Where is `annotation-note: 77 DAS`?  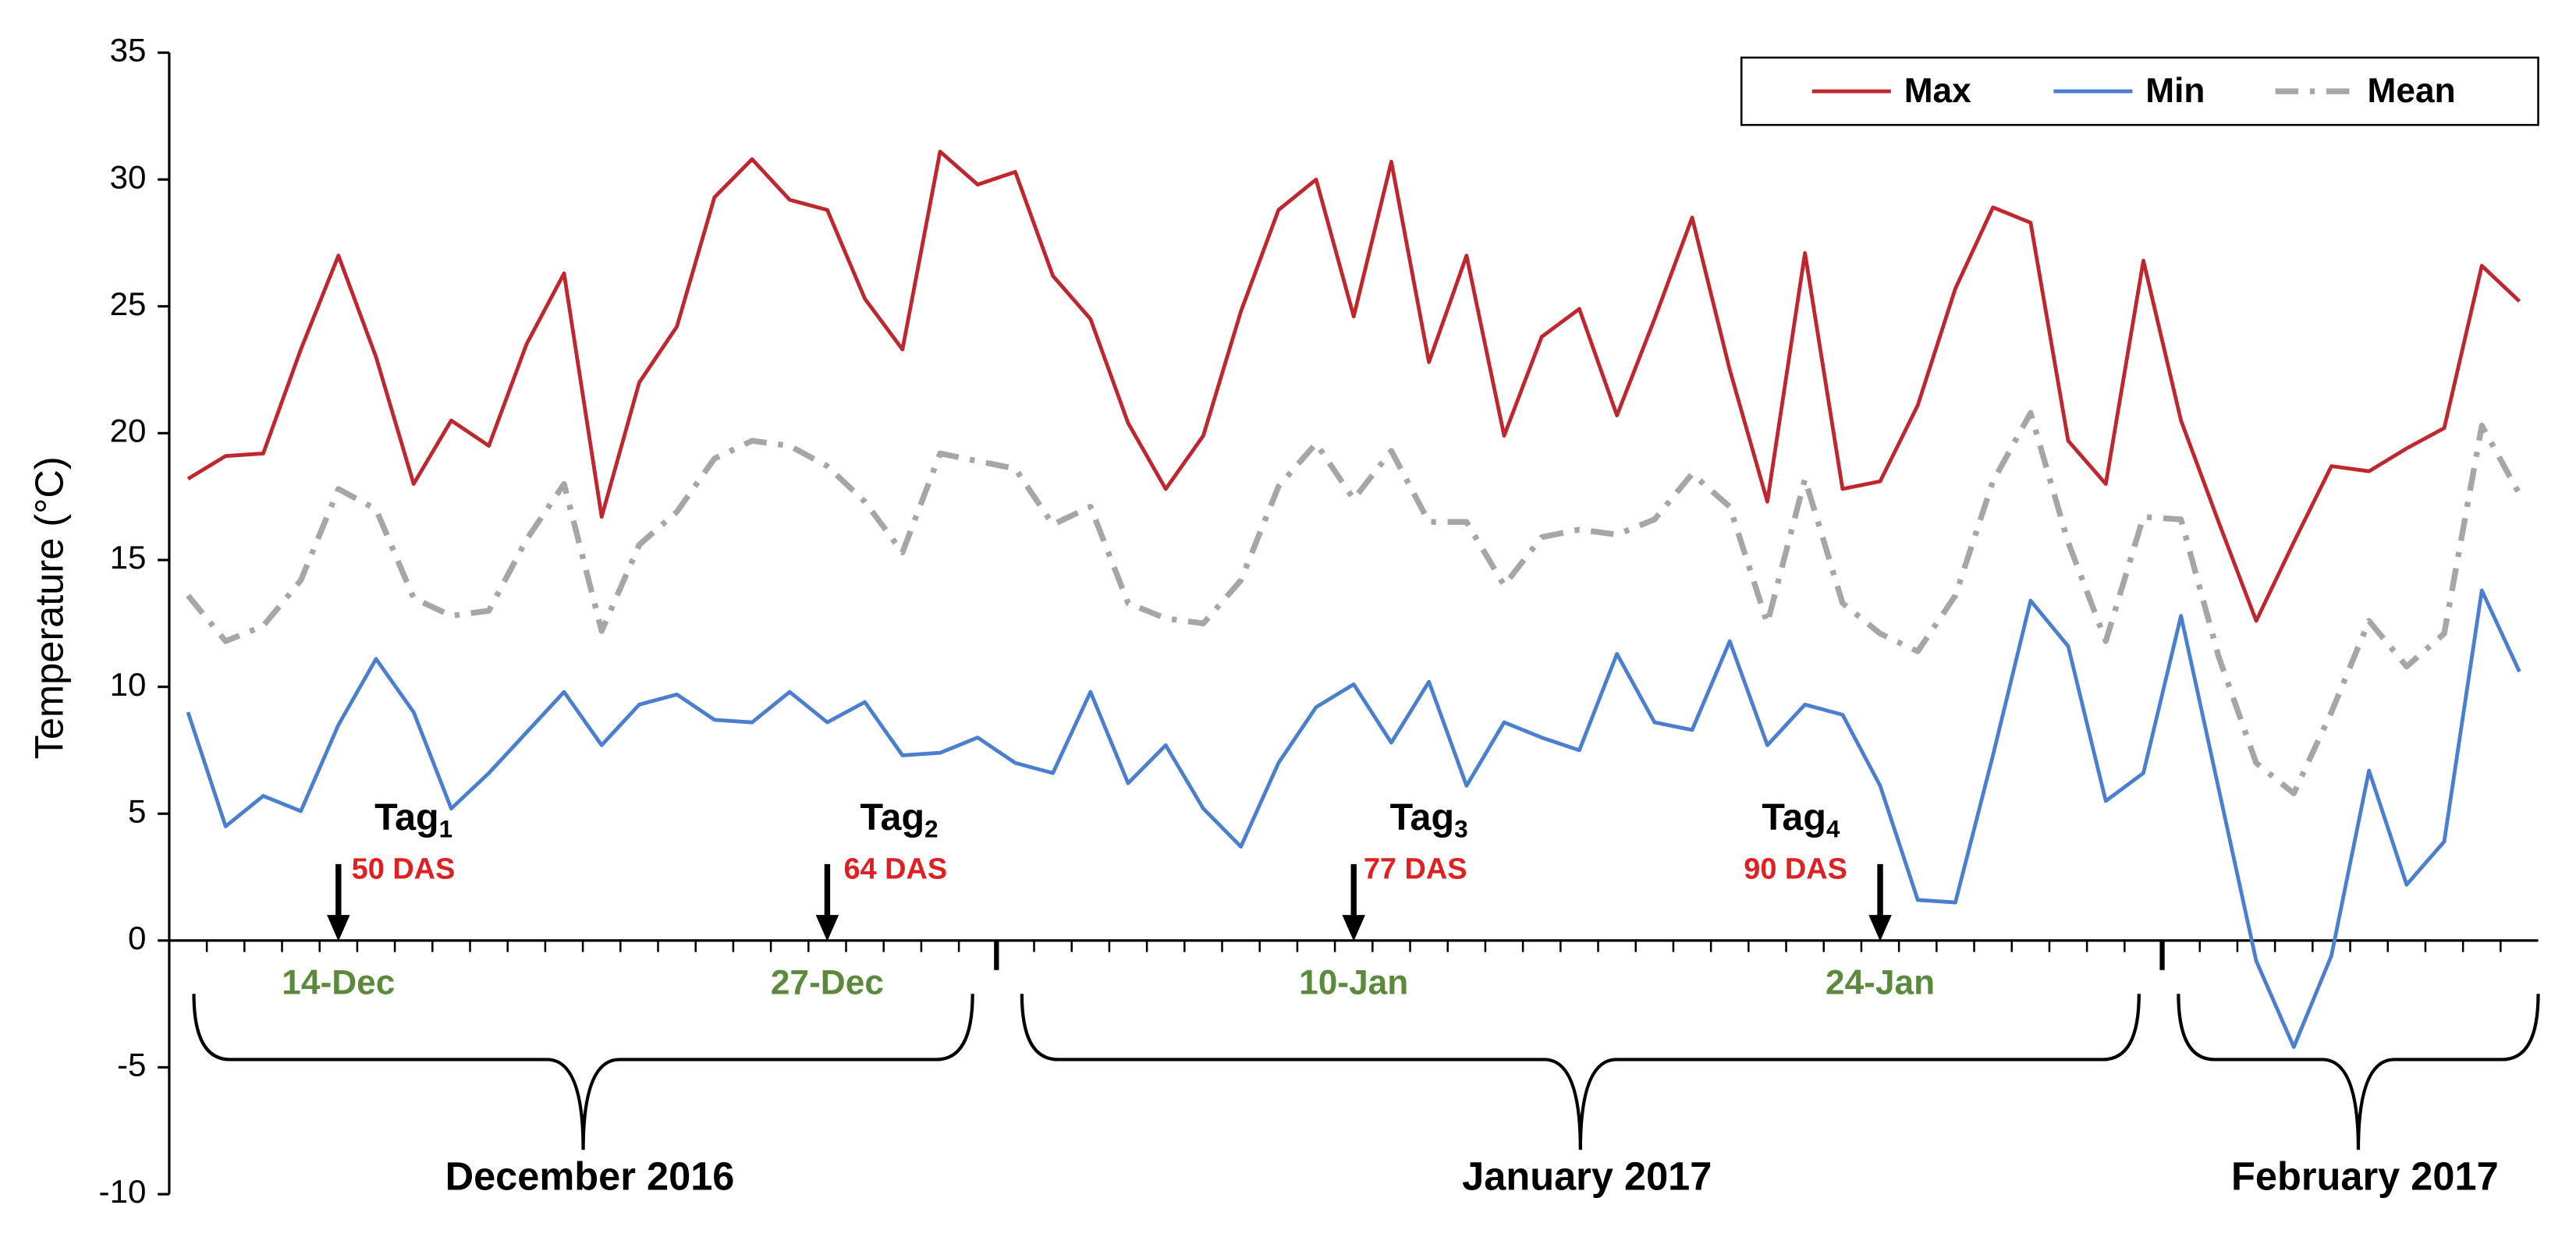
annotation-note: 77 DAS is located at coordinates (1415, 868).